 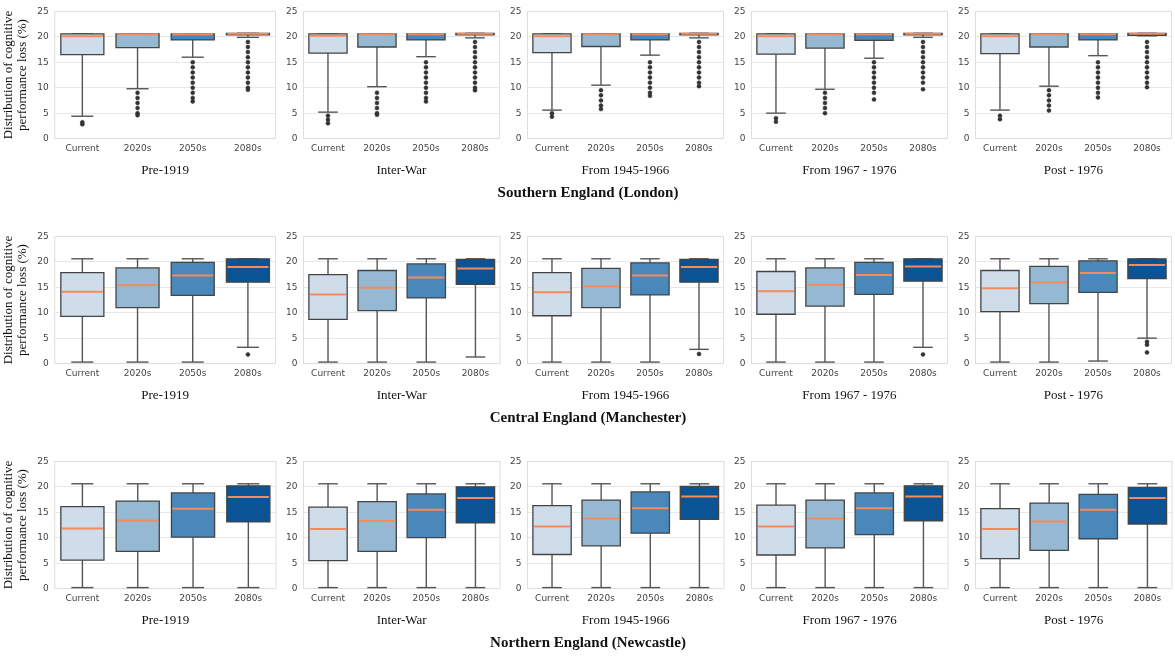 What do you see at coordinates (588, 192) in the screenshot?
I see `text: Southern England (London)` at bounding box center [588, 192].